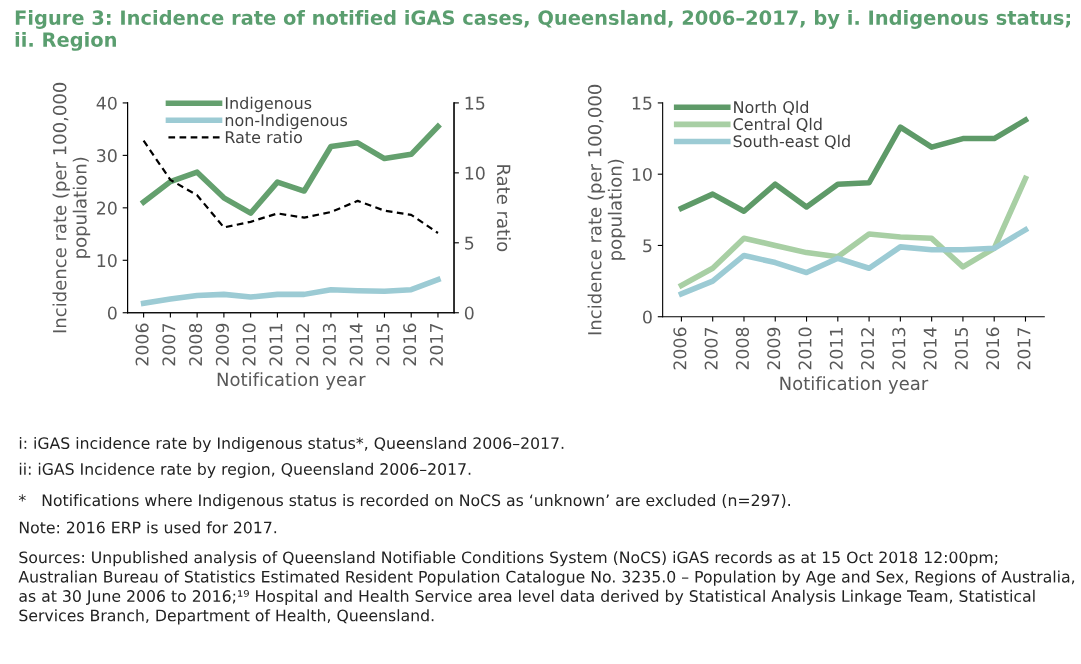  What do you see at coordinates (543, 30) in the screenshot?
I see `text: Figure 3: Incidence rate of notified iGAS cases, Queensland, 2006–2017, by i. Indigenous status; ii. Region` at bounding box center [543, 30].